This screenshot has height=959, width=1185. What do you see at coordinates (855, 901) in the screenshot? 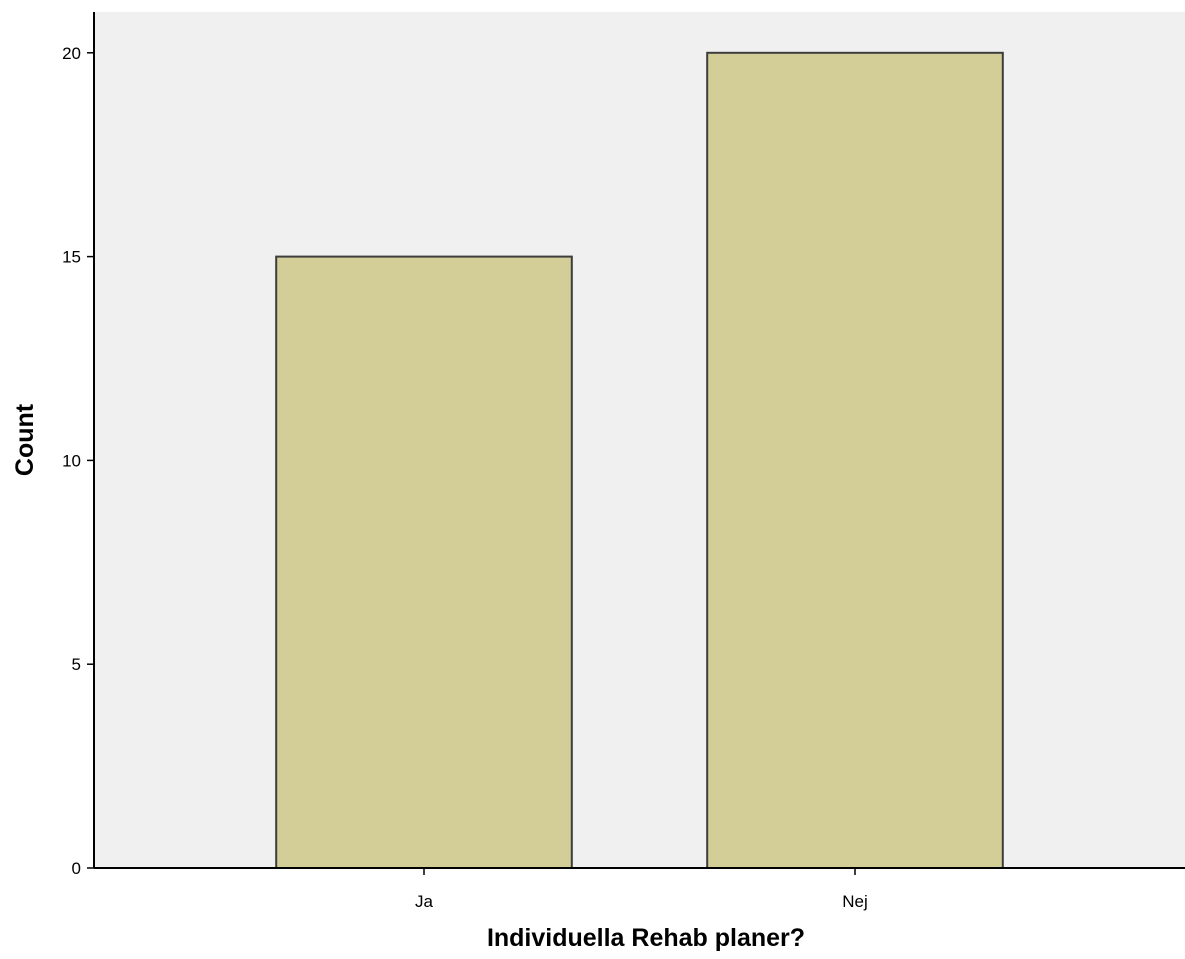
I see `x-tick-label: Nej` at bounding box center [855, 901].